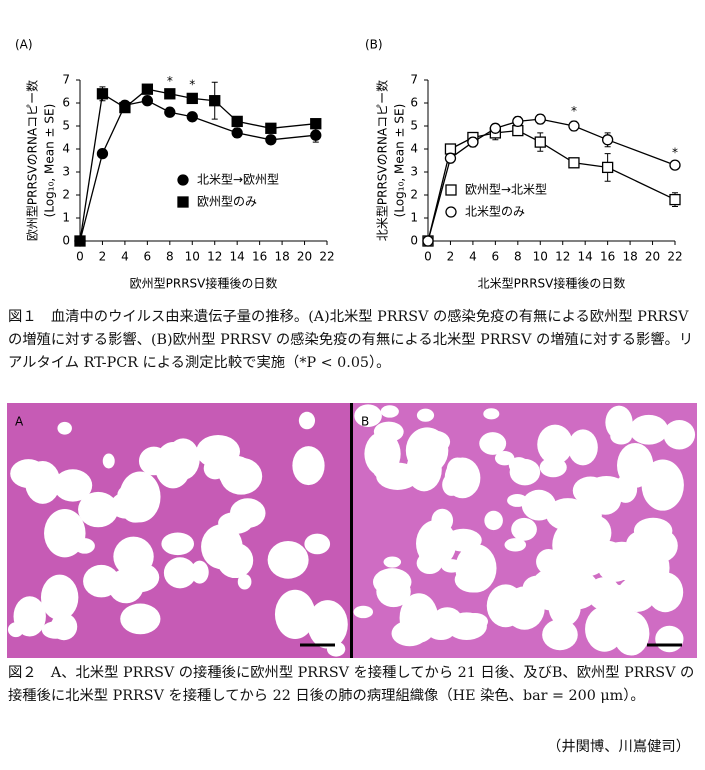 Image resolution: width=705 pixels, height=770 pixels. What do you see at coordinates (192, 257) in the screenshot?
I see `x-tick-label: 10` at bounding box center [192, 257].